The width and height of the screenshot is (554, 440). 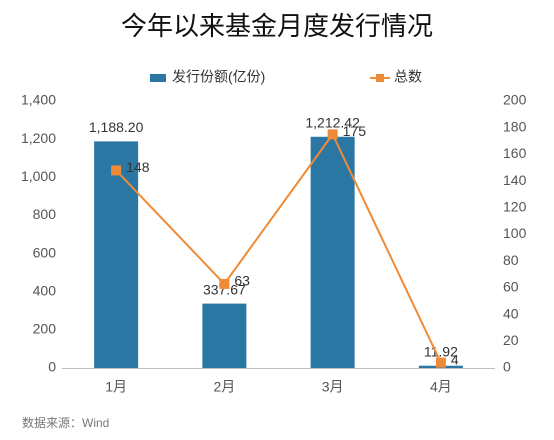 What do you see at coordinates (332, 122) in the screenshot?
I see `bar-value-label: 1,212.42` at bounding box center [332, 122].